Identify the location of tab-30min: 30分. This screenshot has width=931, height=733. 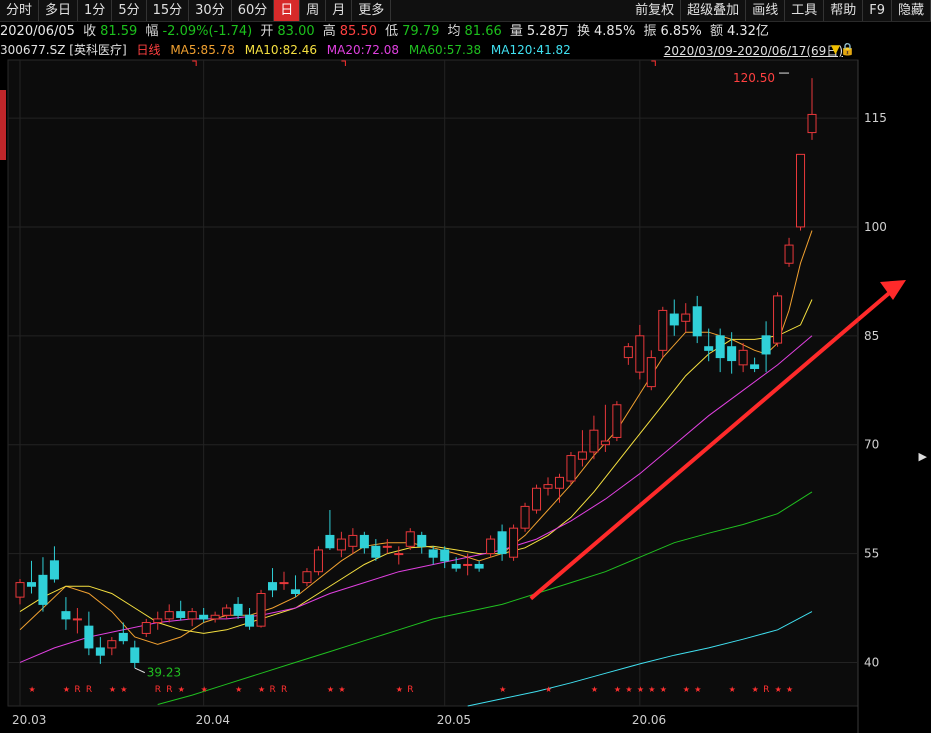
(210, 10).